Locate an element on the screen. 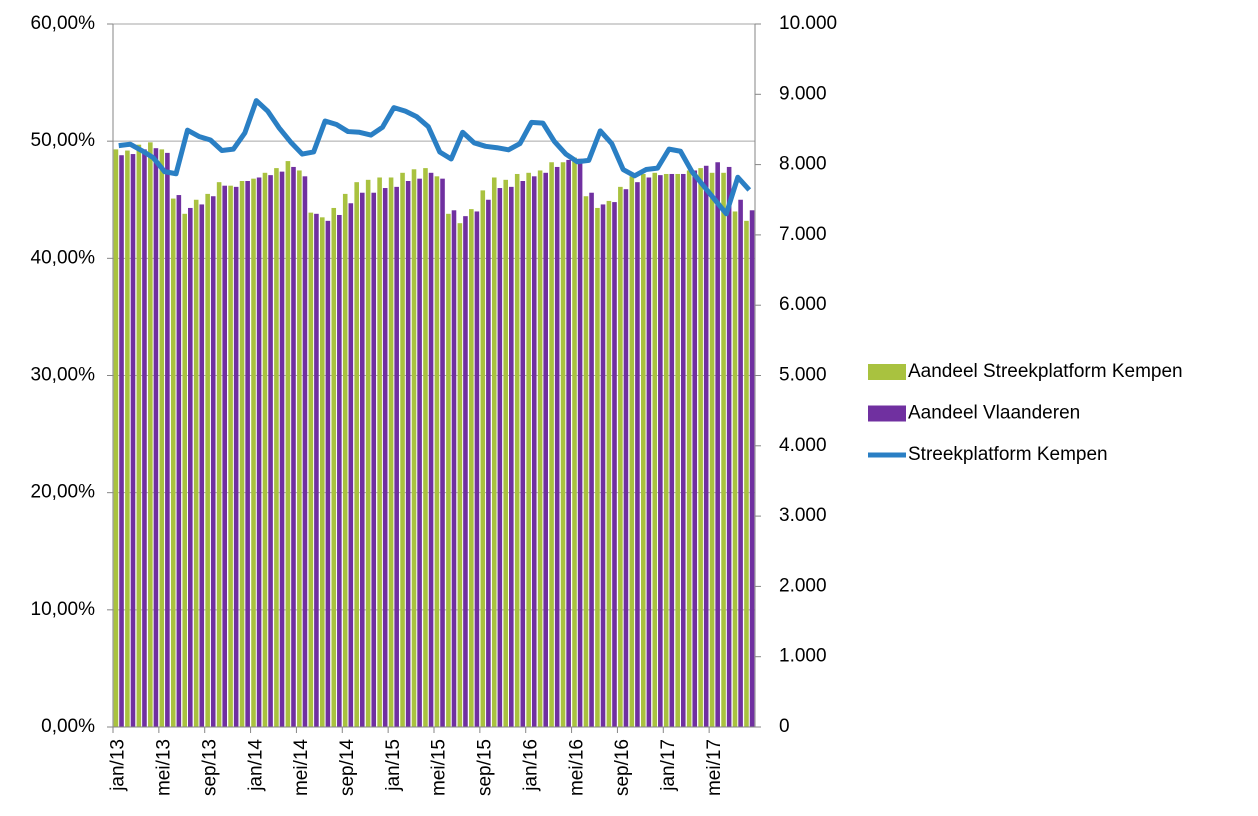 The height and width of the screenshot is (816, 1258). x-tick-label: jan/17 is located at coordinates (668, 765).